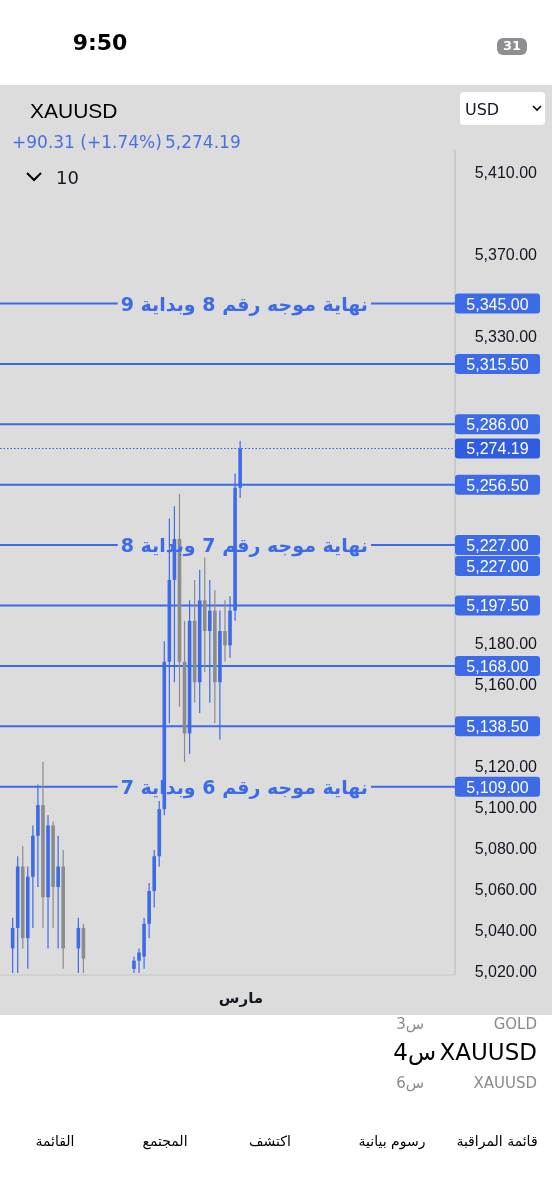 This screenshot has width=552, height=1200. What do you see at coordinates (55, 1141) in the screenshot?
I see `text: القائمة` at bounding box center [55, 1141].